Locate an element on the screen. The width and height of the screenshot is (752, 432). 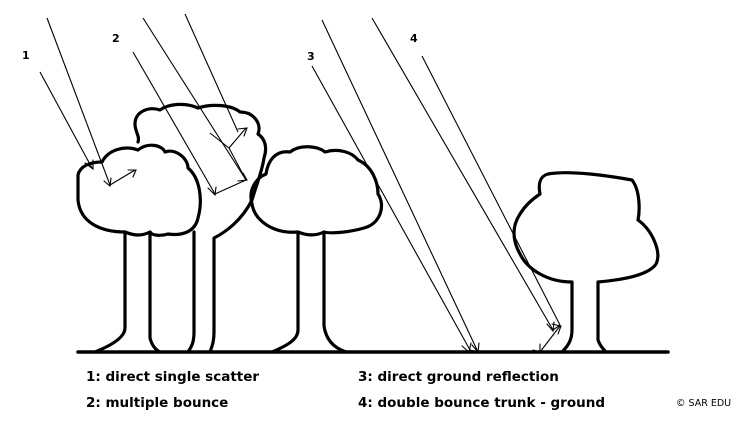
ray-1-arrowhead-out is located at coordinates (132, 173).